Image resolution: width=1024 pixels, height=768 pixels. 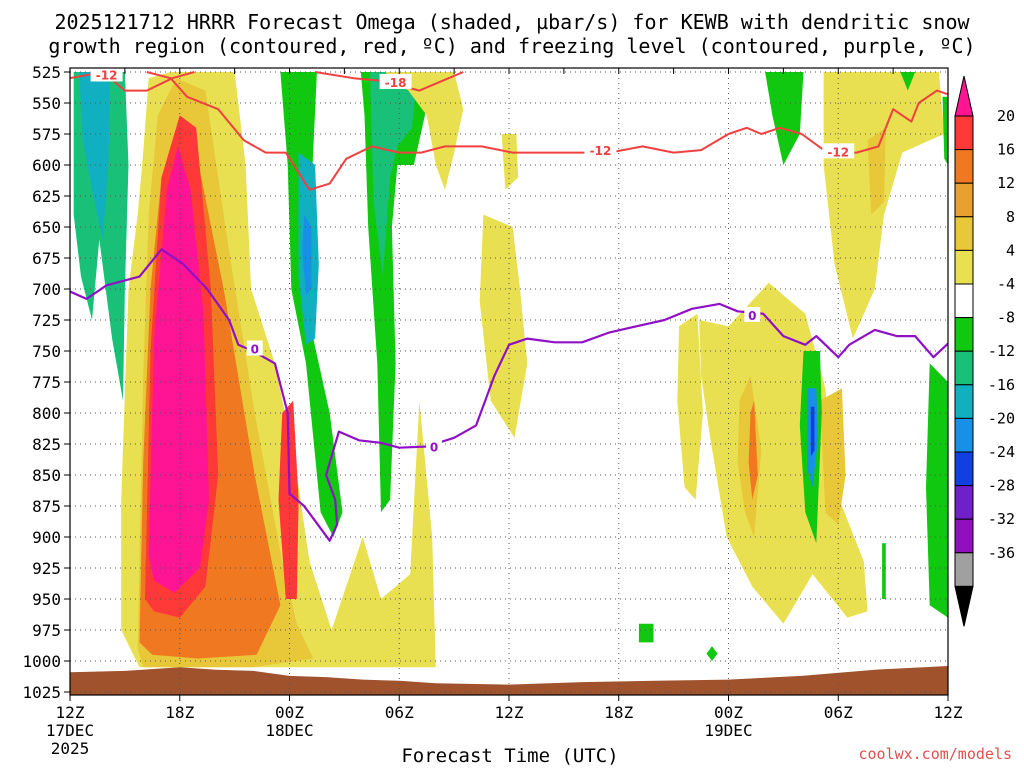 What do you see at coordinates (1001, 351) in the screenshot?
I see `colorbar-label: -12` at bounding box center [1001, 351].